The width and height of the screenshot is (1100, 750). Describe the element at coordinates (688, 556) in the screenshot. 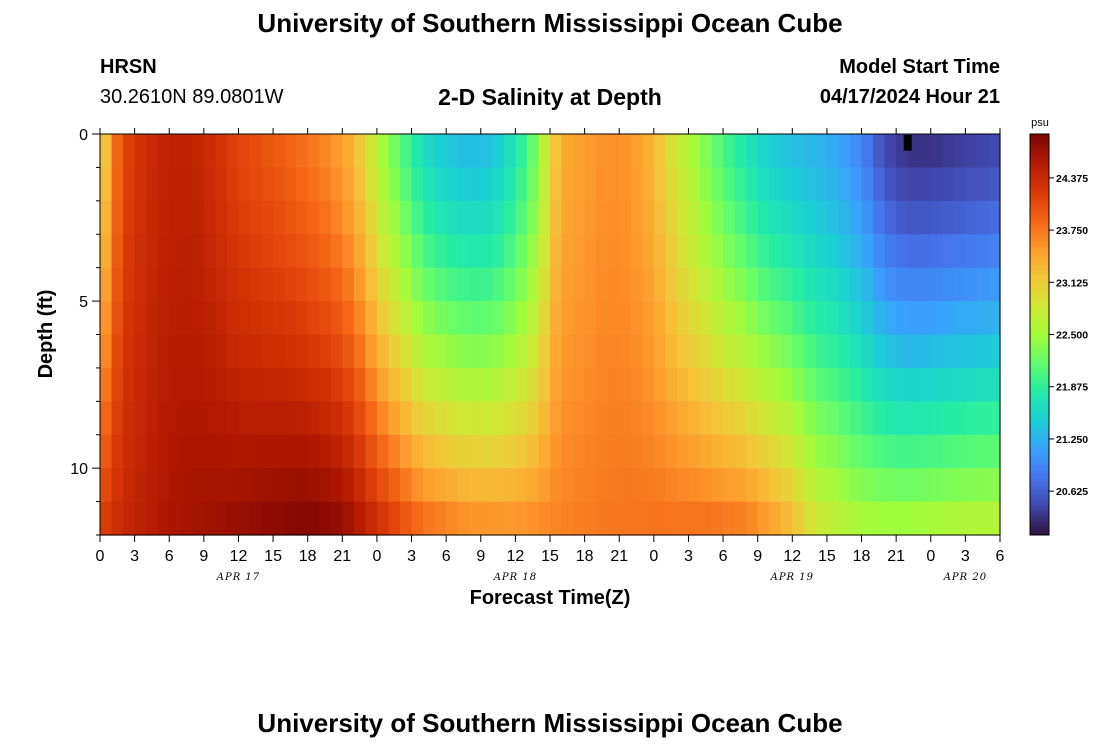

I see `x-tick-label: 3` at that location.